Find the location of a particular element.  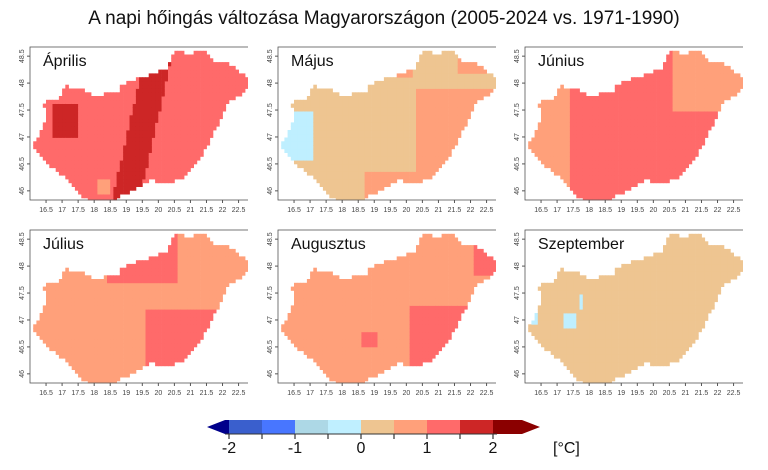

y-tick-label: 46.5 is located at coordinates (270, 164).